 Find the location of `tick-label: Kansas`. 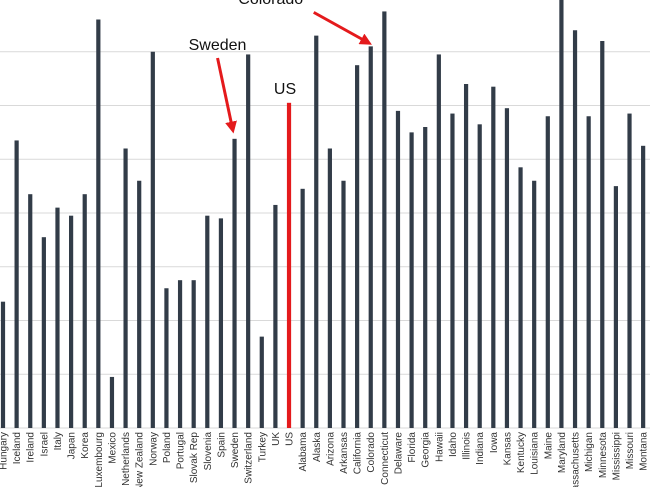

tick-label: Kansas is located at coordinates (507, 448).